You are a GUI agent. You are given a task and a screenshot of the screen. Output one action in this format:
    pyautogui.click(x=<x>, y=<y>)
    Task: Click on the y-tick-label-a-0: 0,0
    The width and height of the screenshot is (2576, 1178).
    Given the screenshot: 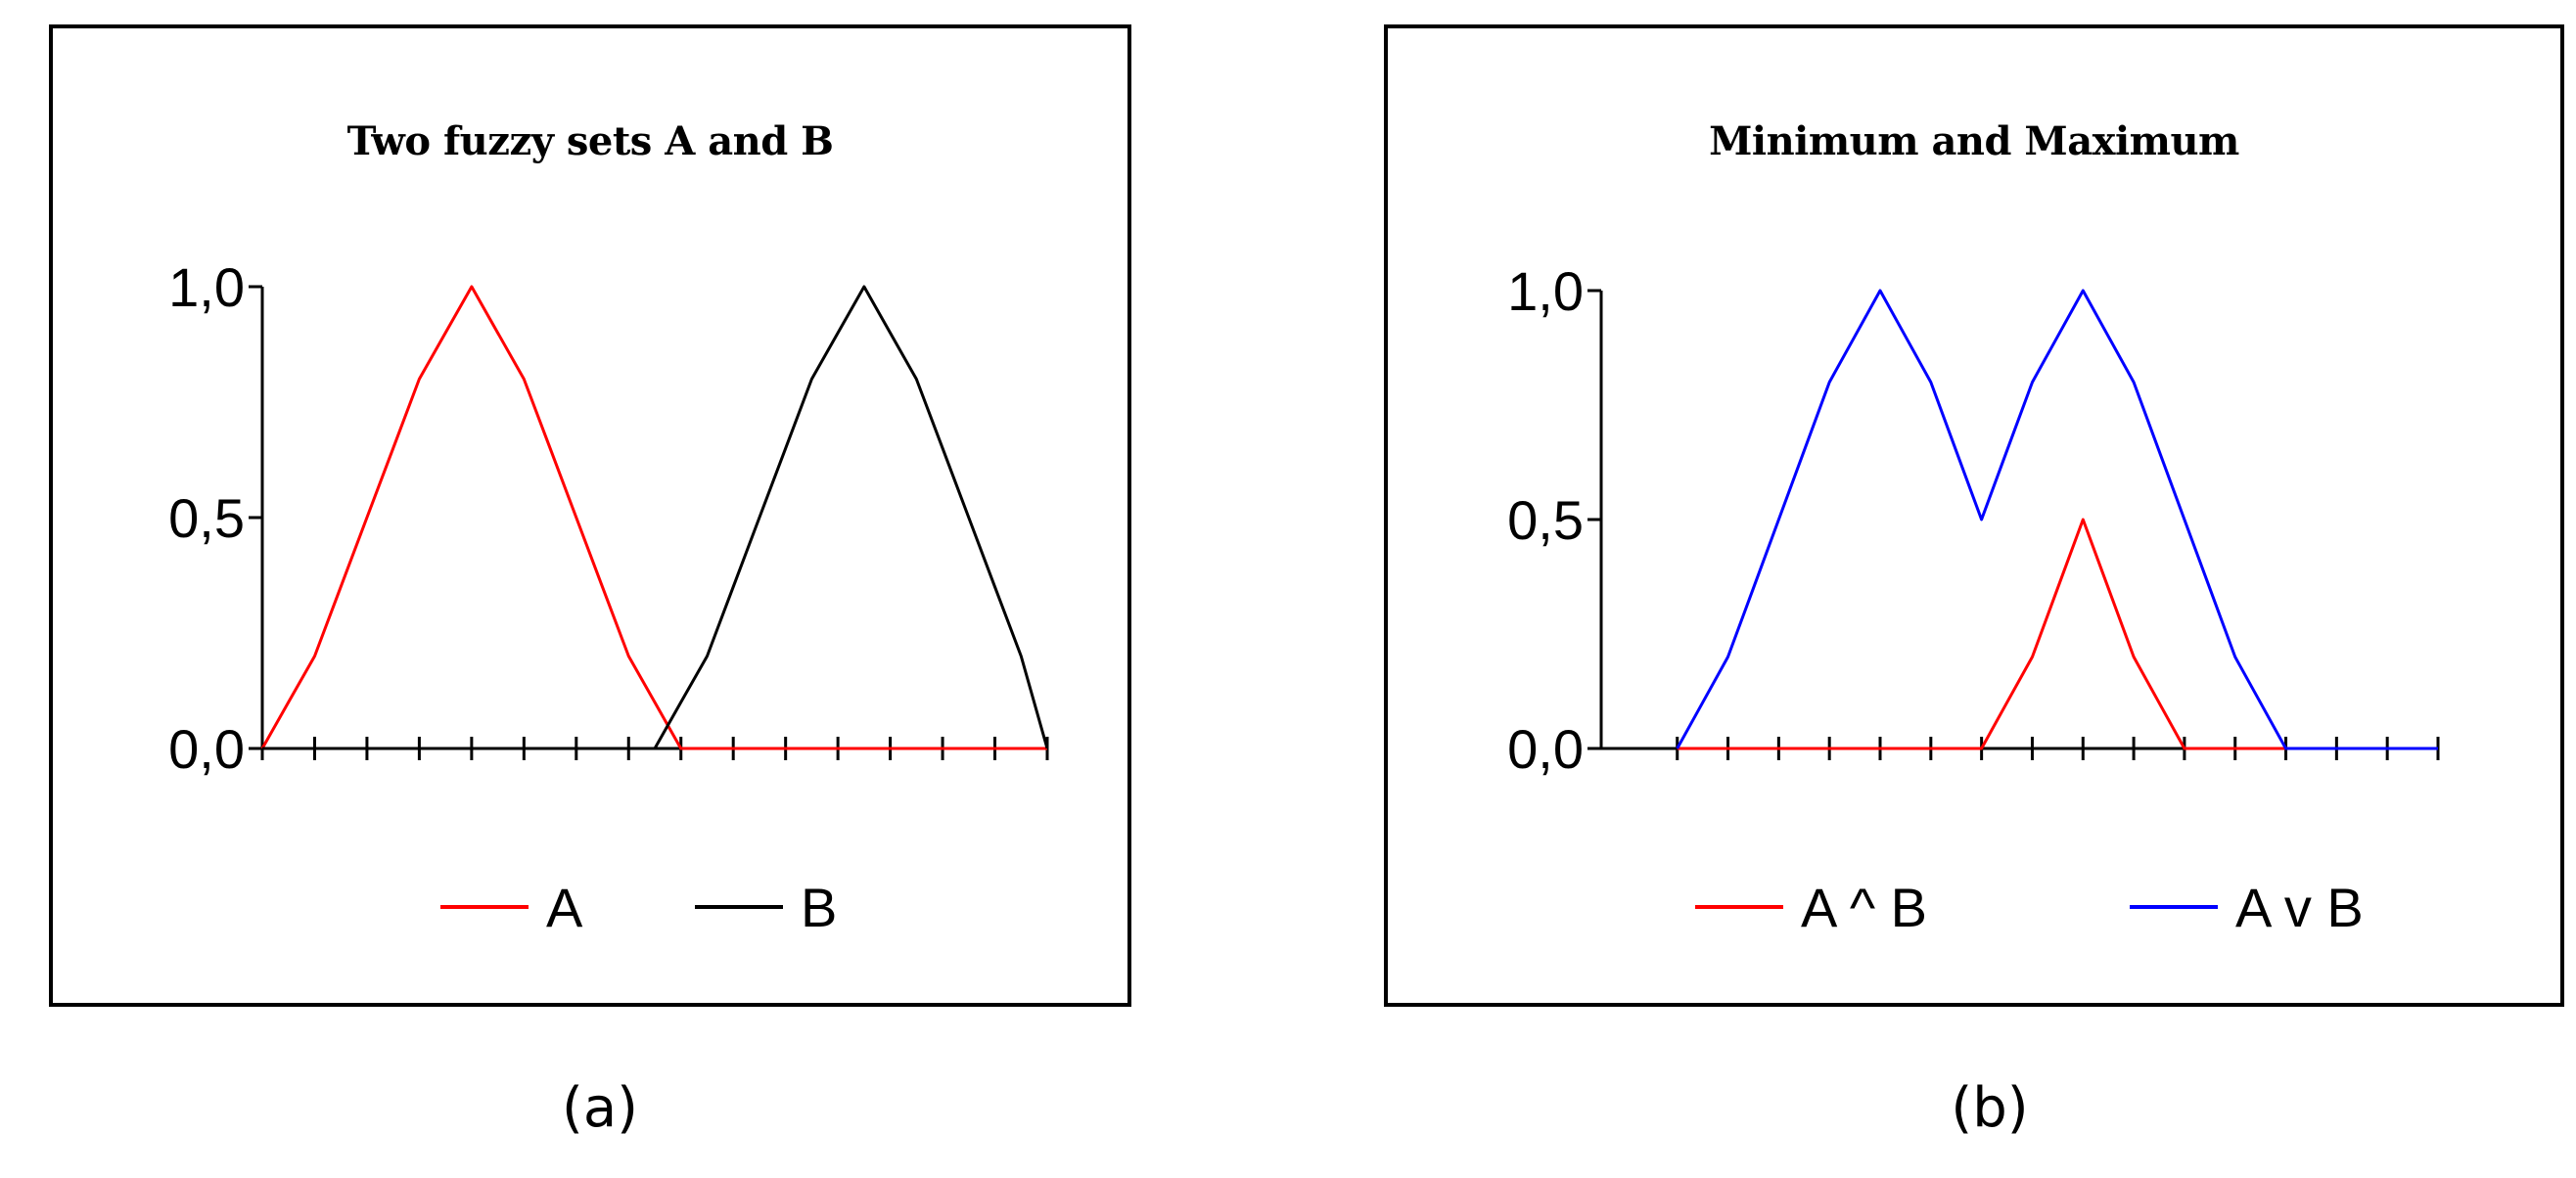 What is the action you would take?
    pyautogui.click(x=206, y=749)
    